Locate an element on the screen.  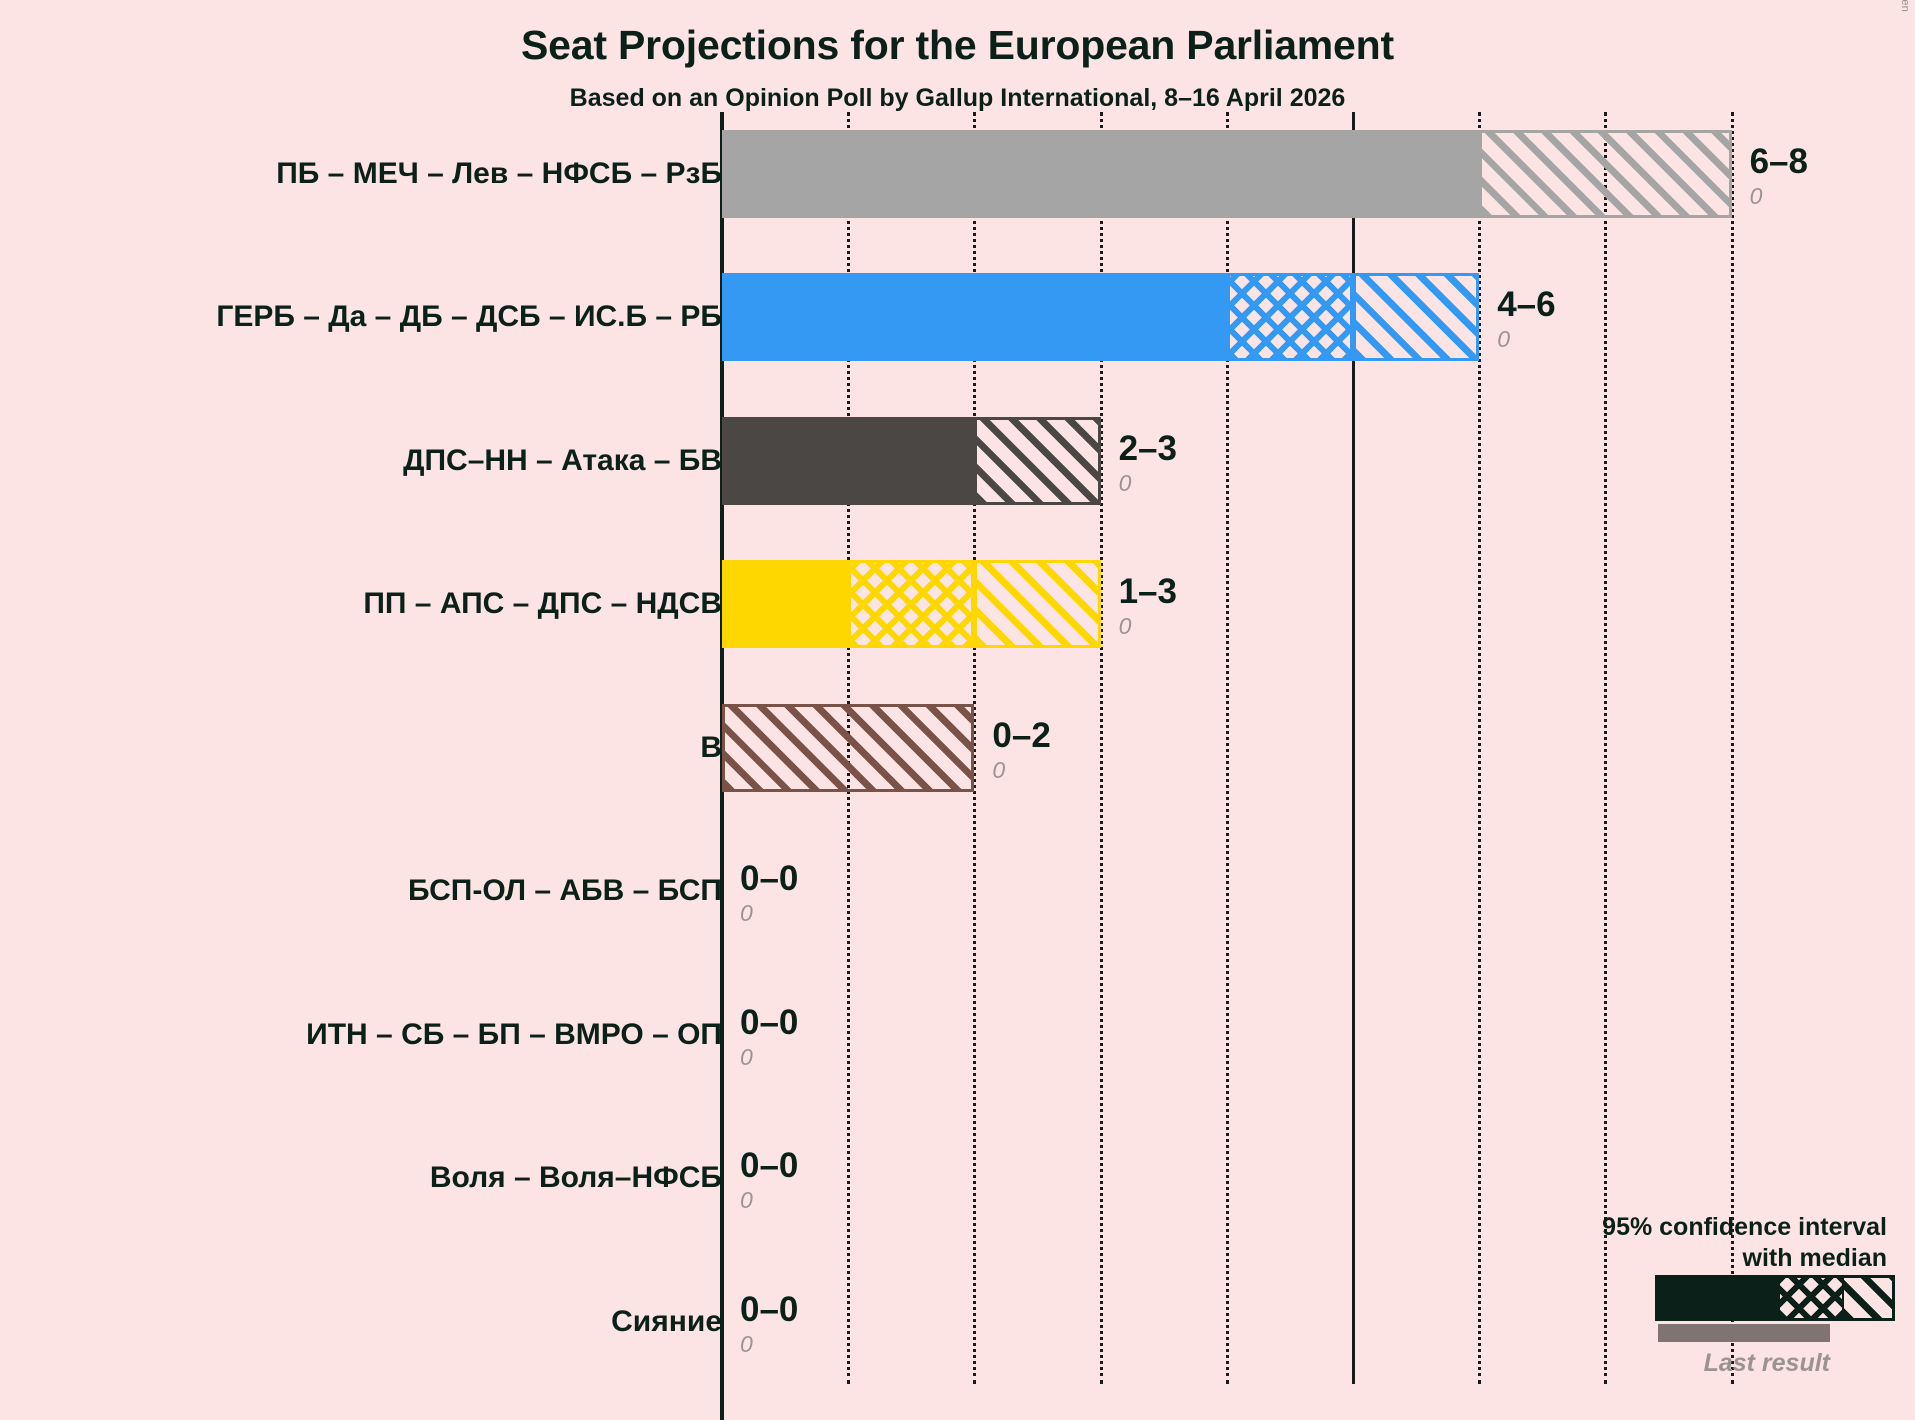
value-label-group: 2–3 0 is located at coordinates (1148, 463).